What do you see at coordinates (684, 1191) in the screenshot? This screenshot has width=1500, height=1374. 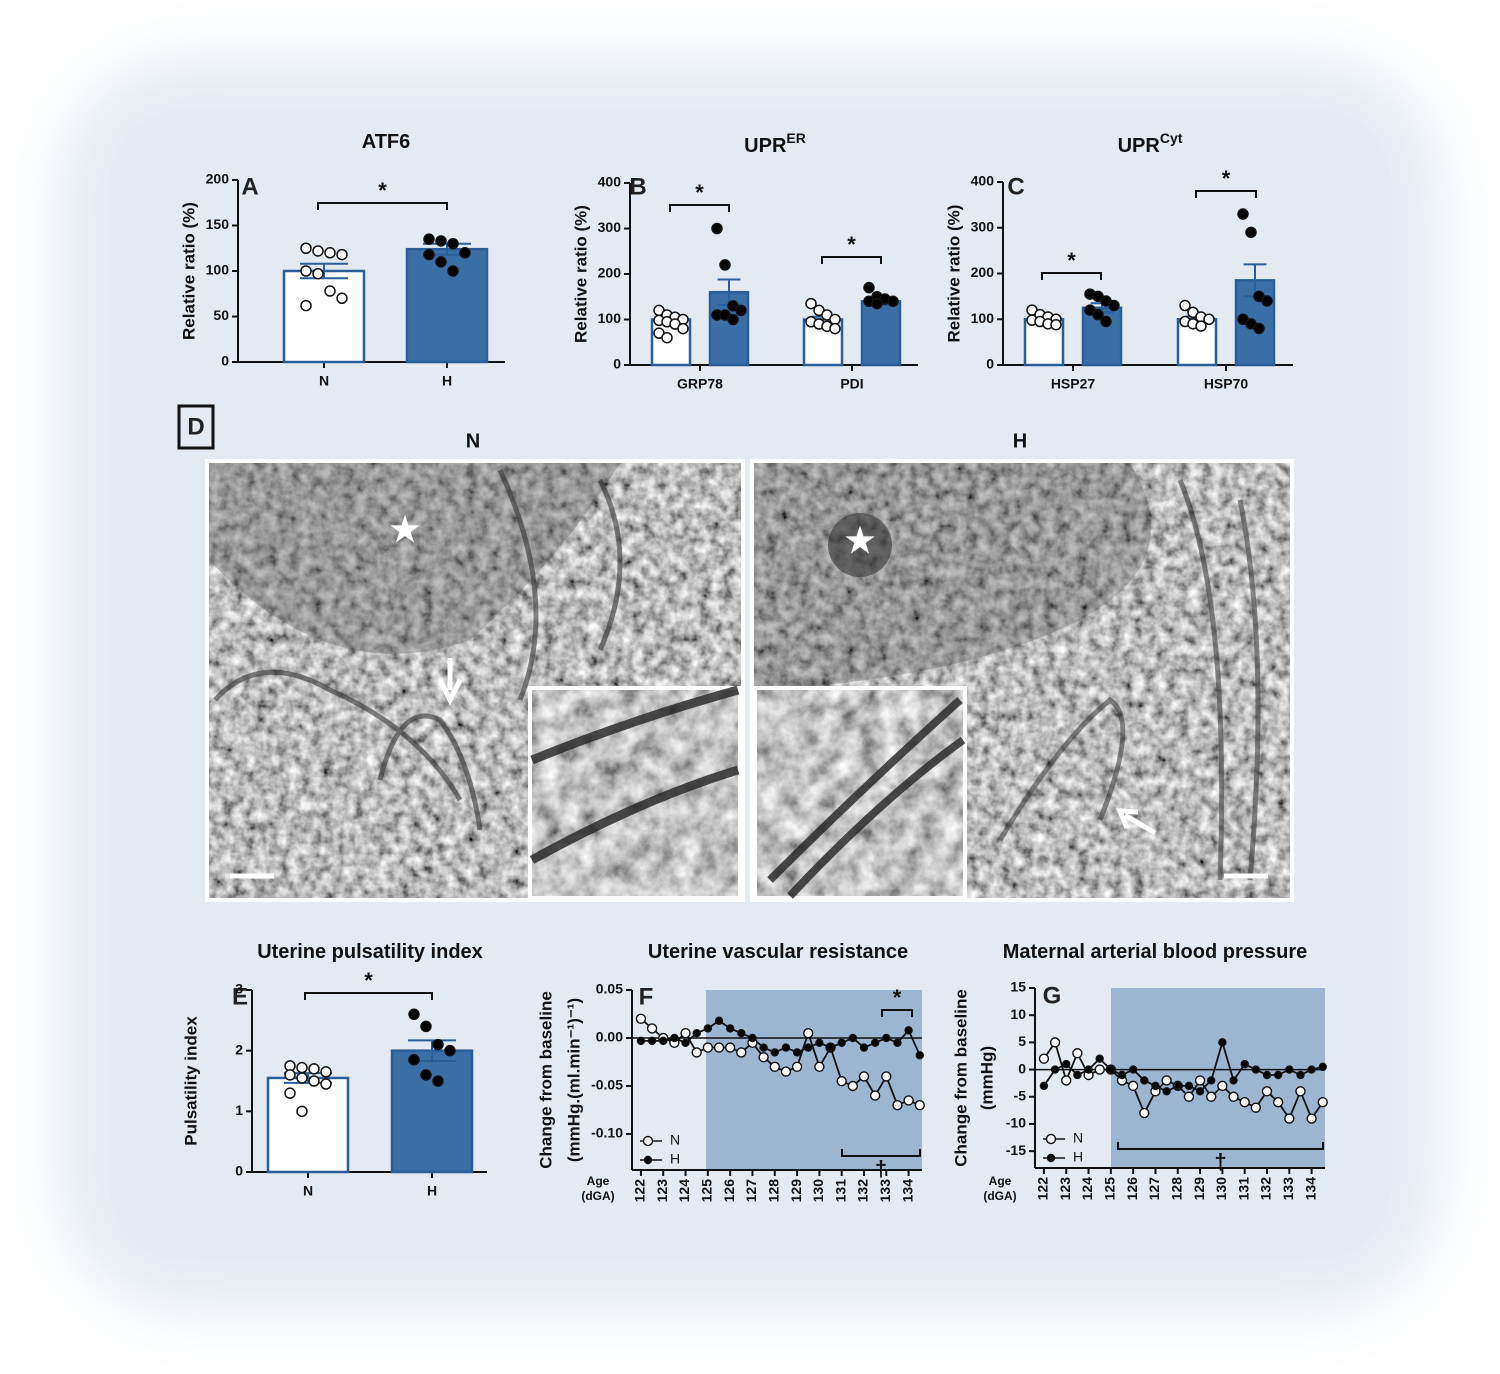 I see `x-tick-label: 124` at bounding box center [684, 1191].